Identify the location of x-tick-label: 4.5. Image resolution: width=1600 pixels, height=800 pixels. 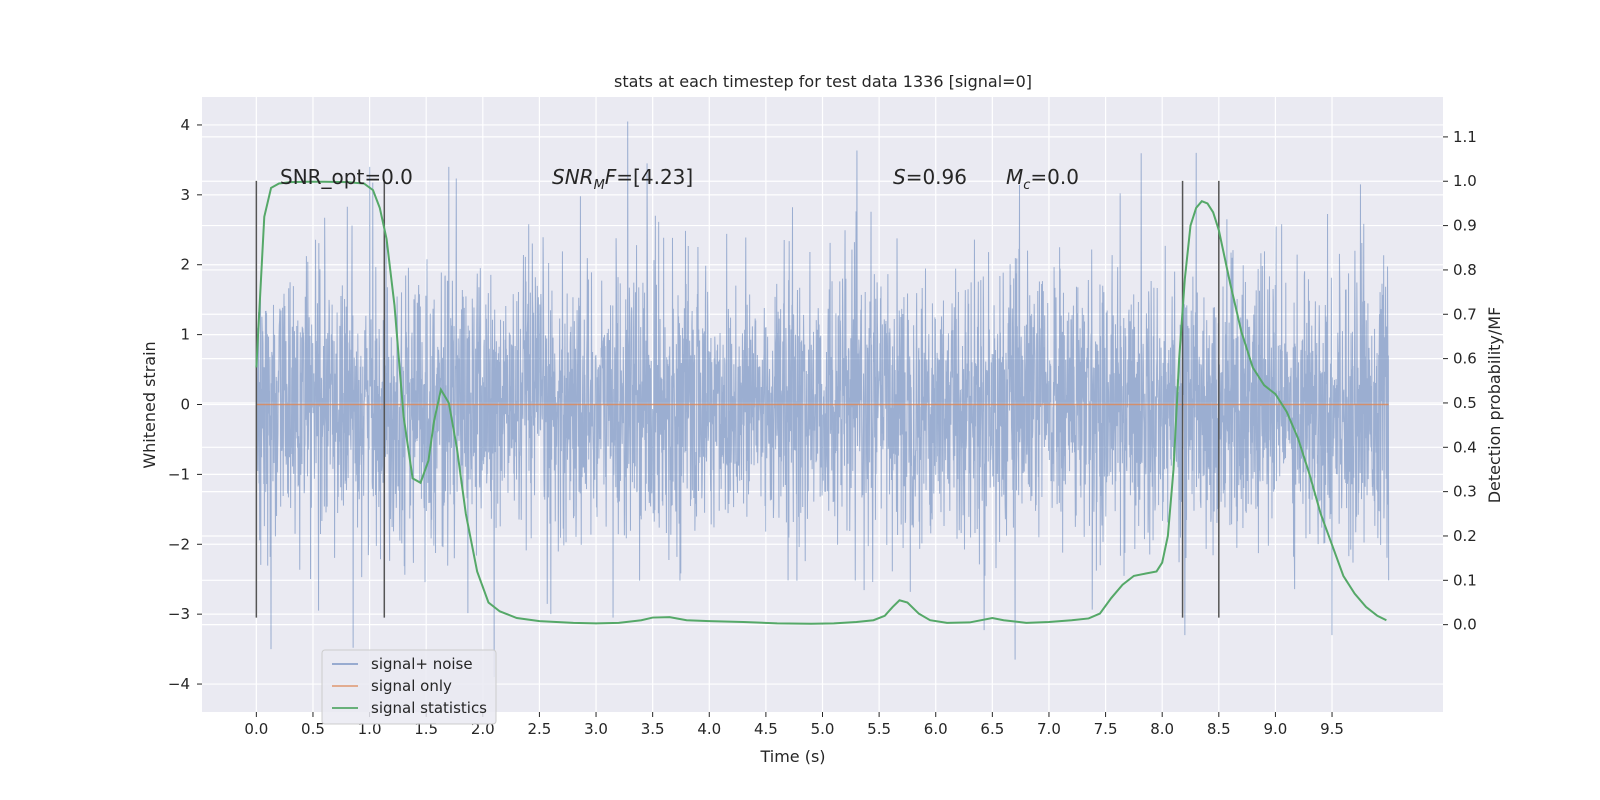
(766, 729).